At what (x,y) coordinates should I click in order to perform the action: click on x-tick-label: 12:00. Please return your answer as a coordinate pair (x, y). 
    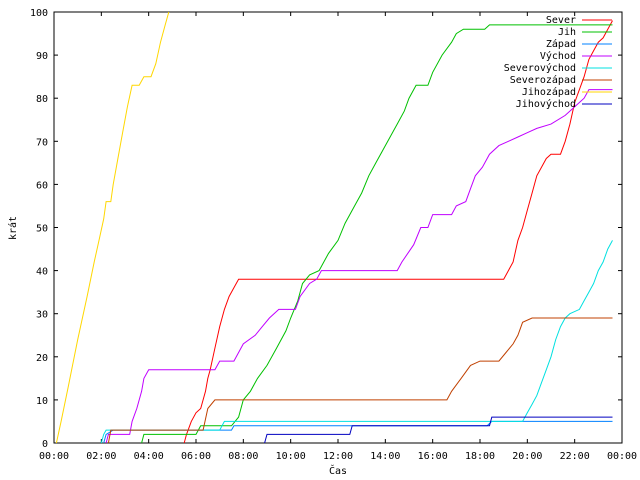
    Looking at the image, I should click on (338, 456).